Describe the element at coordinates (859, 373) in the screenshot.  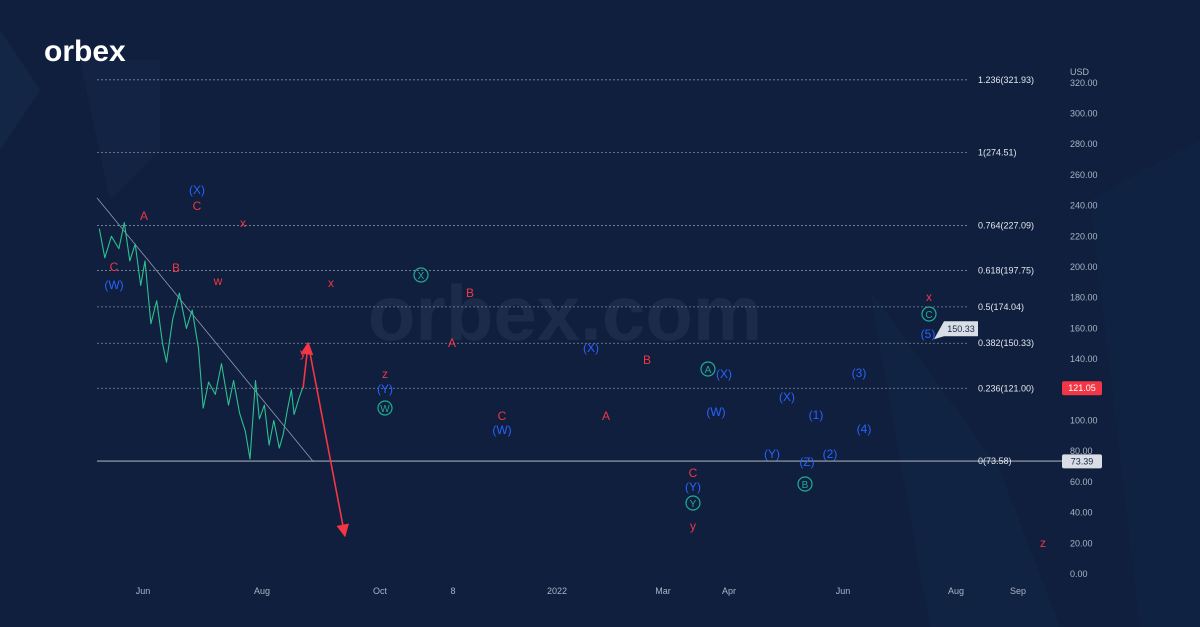
I see `wave-label: (3)` at that location.